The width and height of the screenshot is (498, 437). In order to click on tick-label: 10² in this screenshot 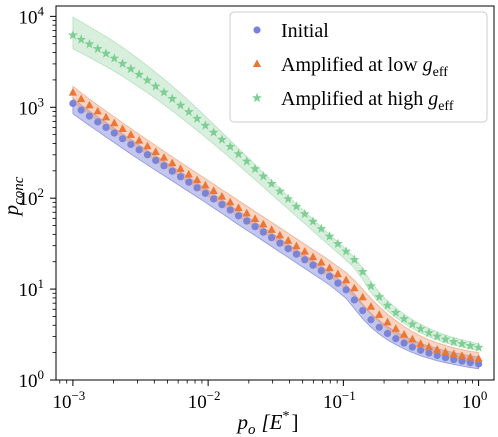, I will do `click(32, 197)`.